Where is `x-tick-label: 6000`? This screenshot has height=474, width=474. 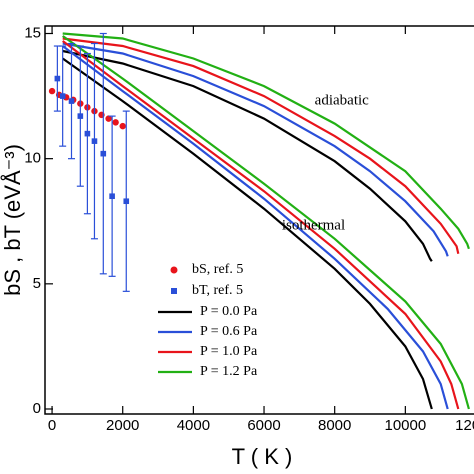
x-tick-label: 6000 is located at coordinates (263, 425).